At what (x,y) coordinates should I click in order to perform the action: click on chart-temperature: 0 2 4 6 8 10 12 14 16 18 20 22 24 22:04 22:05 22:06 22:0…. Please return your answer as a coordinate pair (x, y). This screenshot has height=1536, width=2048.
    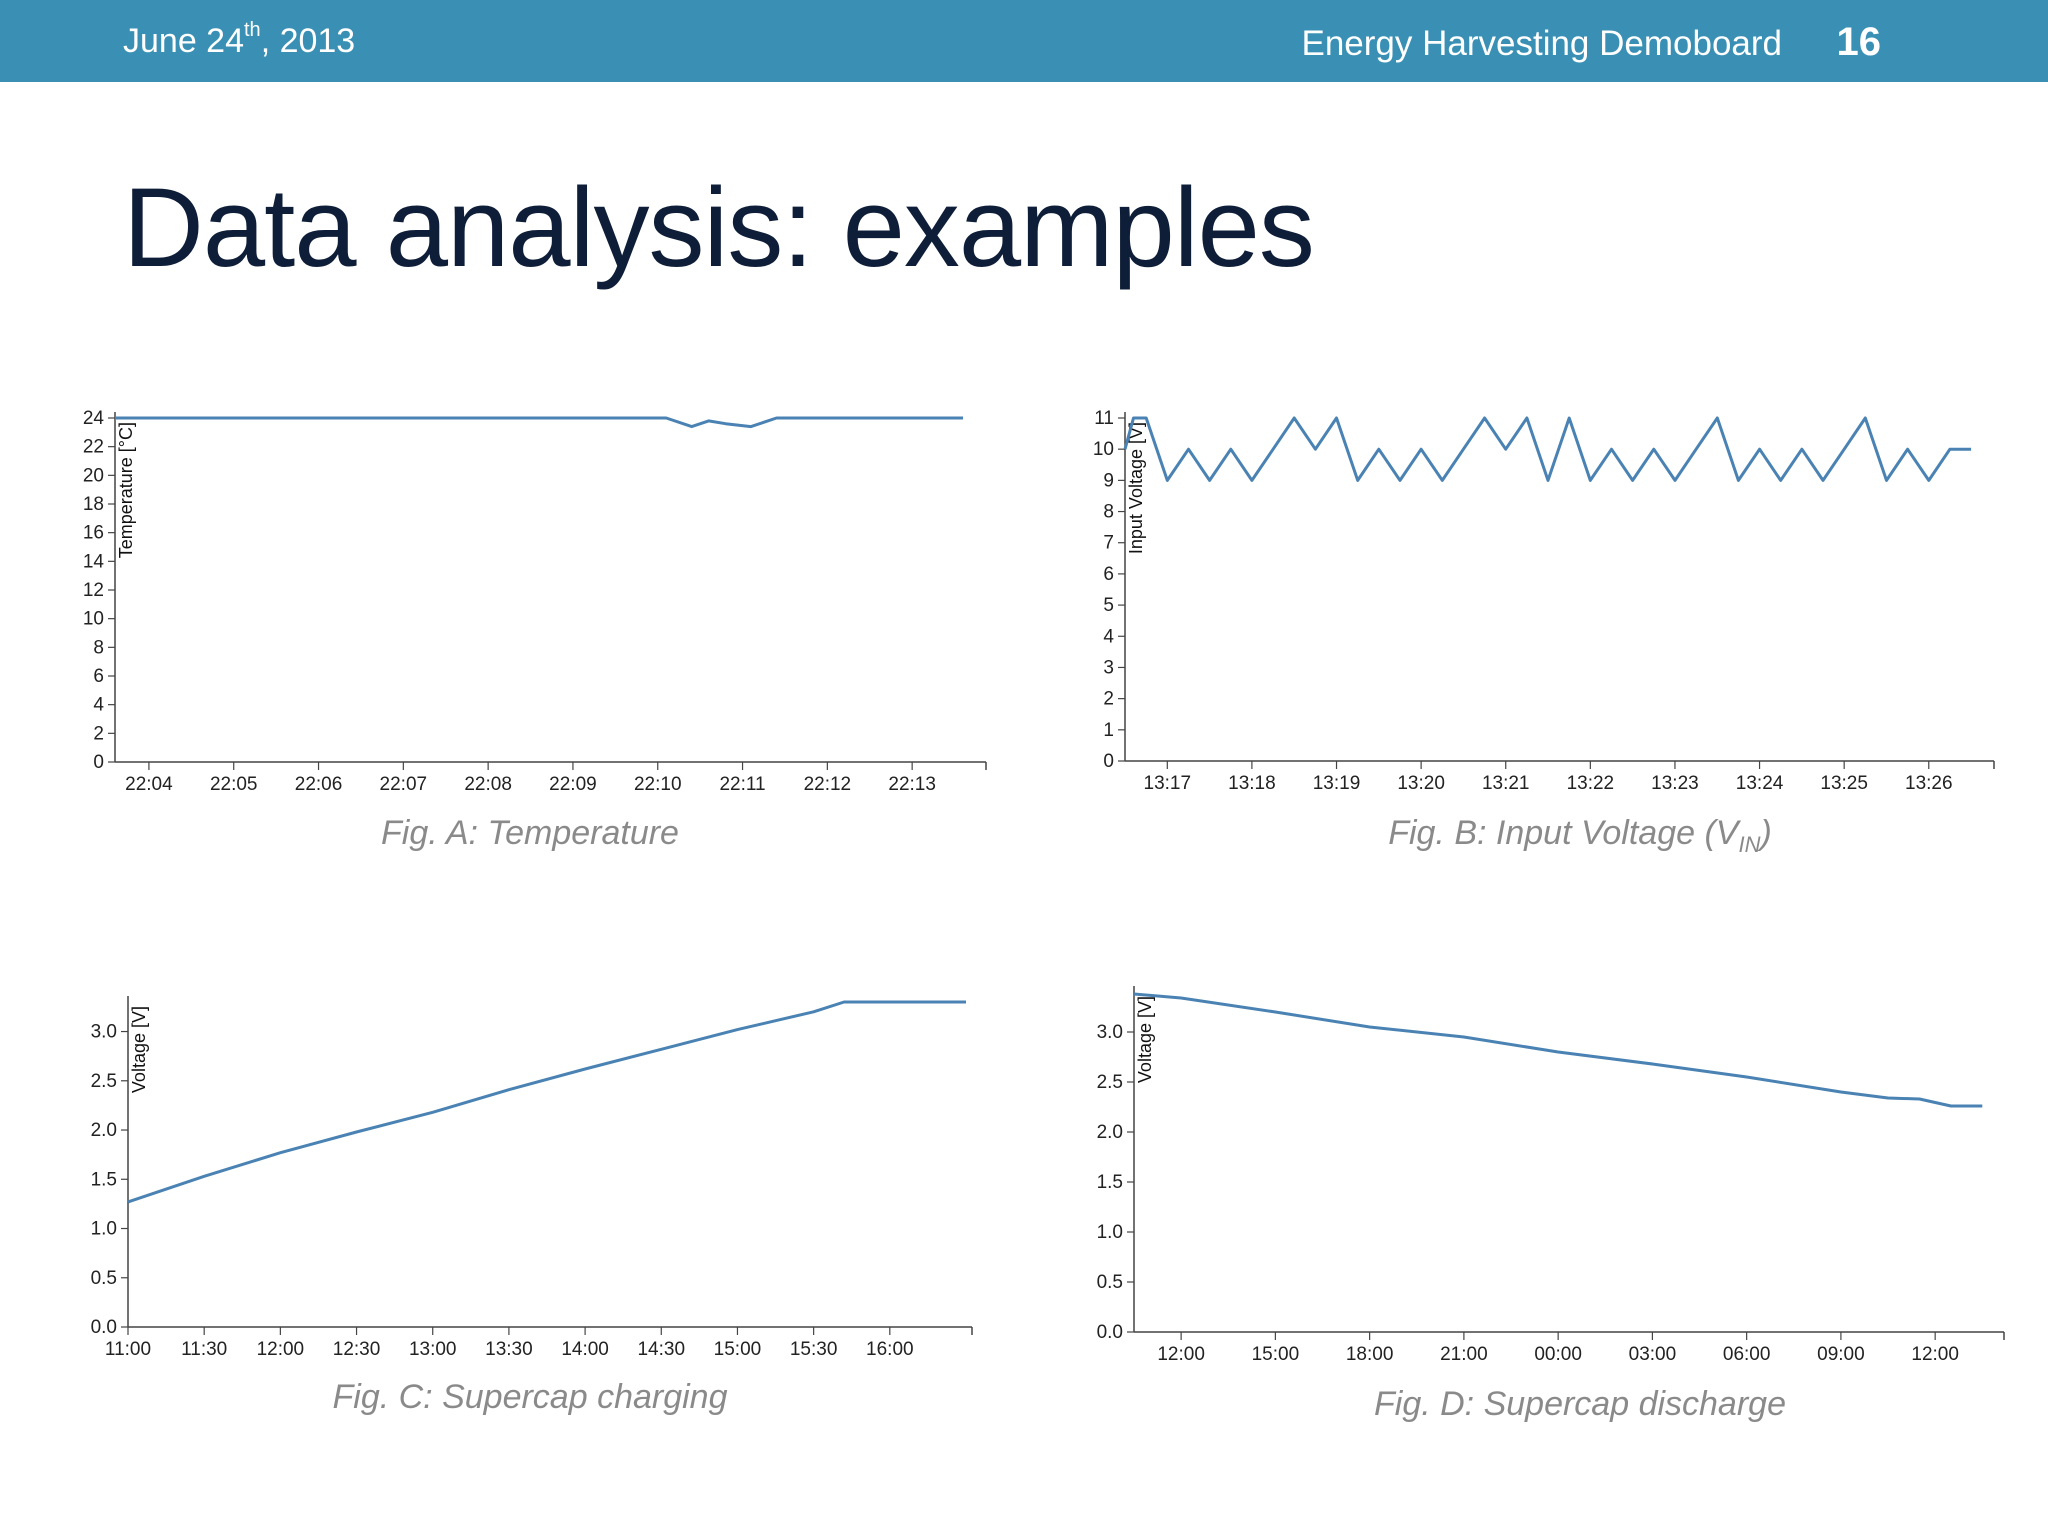
    Looking at the image, I should click on (530, 600).